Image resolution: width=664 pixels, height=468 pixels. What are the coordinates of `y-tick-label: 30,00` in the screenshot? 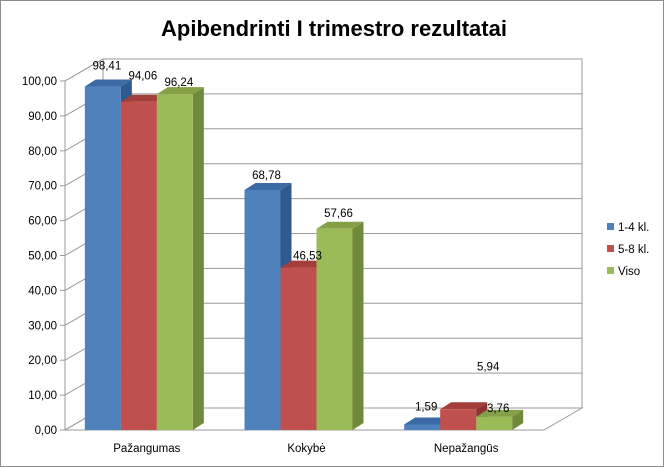 It's located at (42, 326).